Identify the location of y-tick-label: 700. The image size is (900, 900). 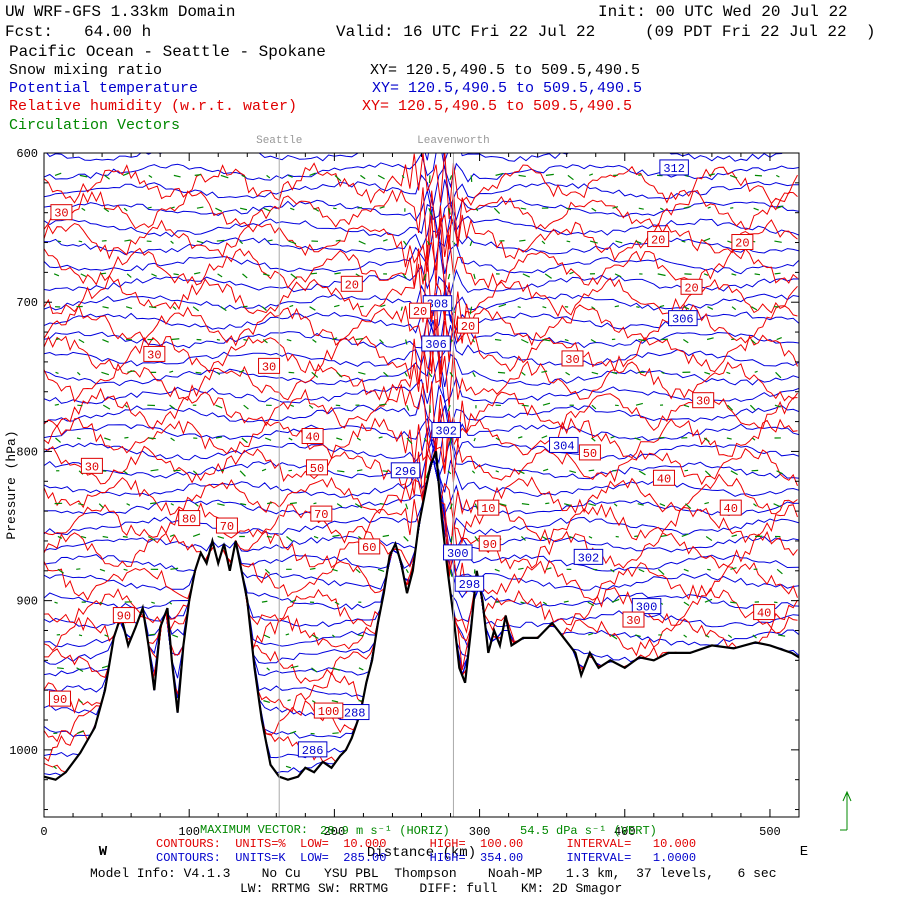
(27, 303).